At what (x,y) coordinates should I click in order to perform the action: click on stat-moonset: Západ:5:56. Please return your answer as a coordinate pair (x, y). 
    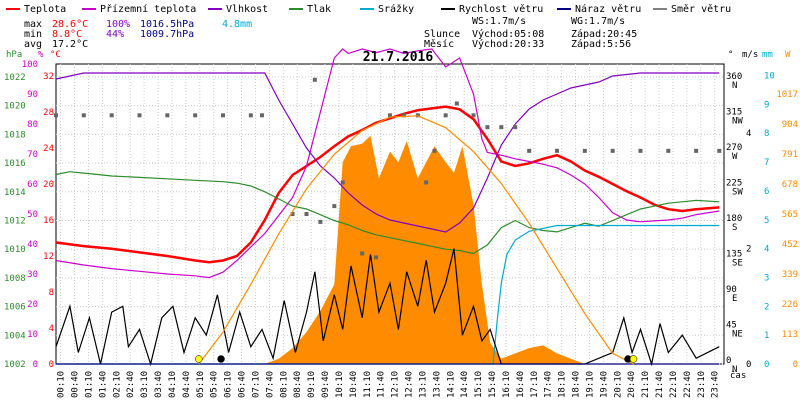
    Looking at the image, I should click on (601, 44).